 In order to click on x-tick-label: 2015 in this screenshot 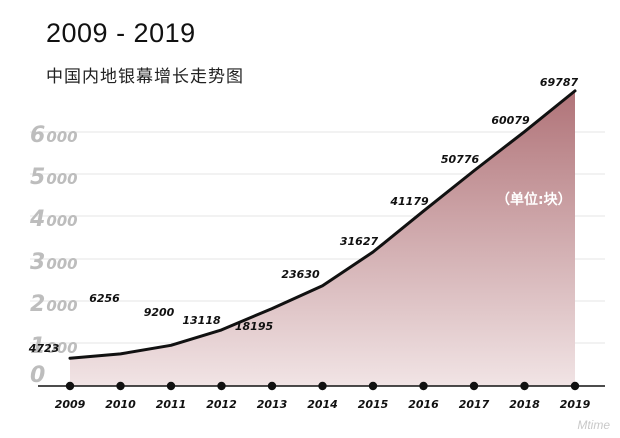, I will do `click(373, 404)`.